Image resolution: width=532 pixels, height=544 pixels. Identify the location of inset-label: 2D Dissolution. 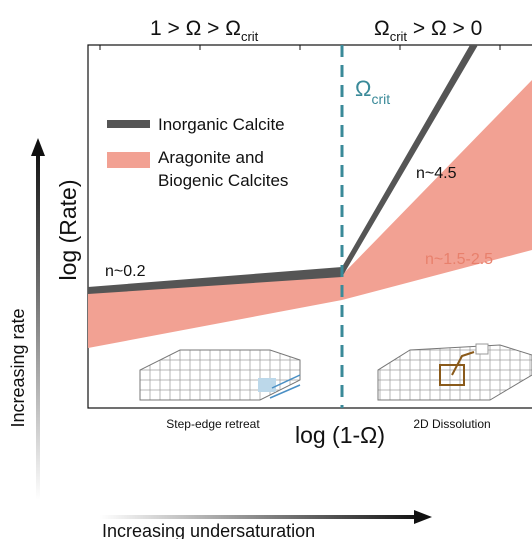
(451, 424).